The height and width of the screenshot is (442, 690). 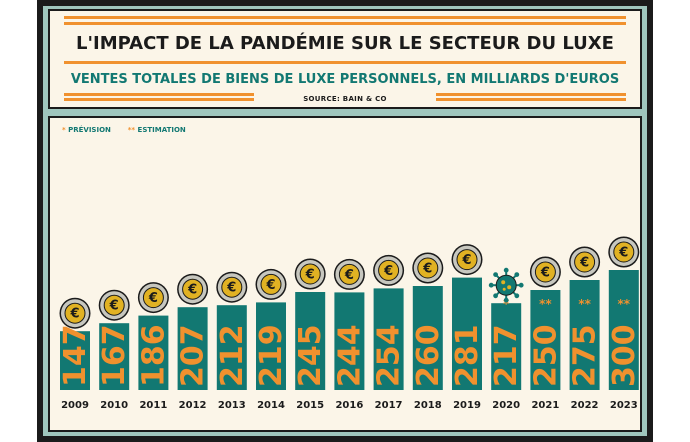 I want to click on bar-value-label: 244, so click(x=349, y=355).